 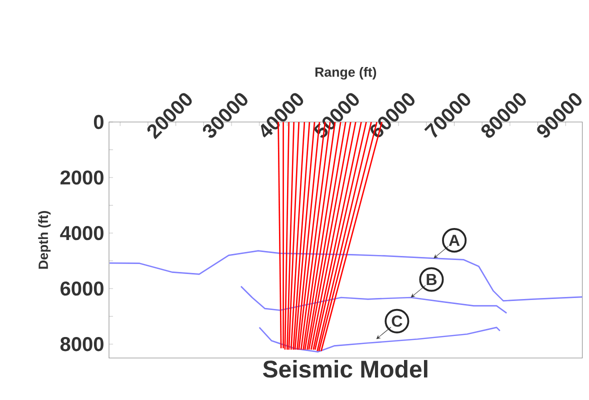 I want to click on y-tick-label: 8000, so click(x=82, y=344).